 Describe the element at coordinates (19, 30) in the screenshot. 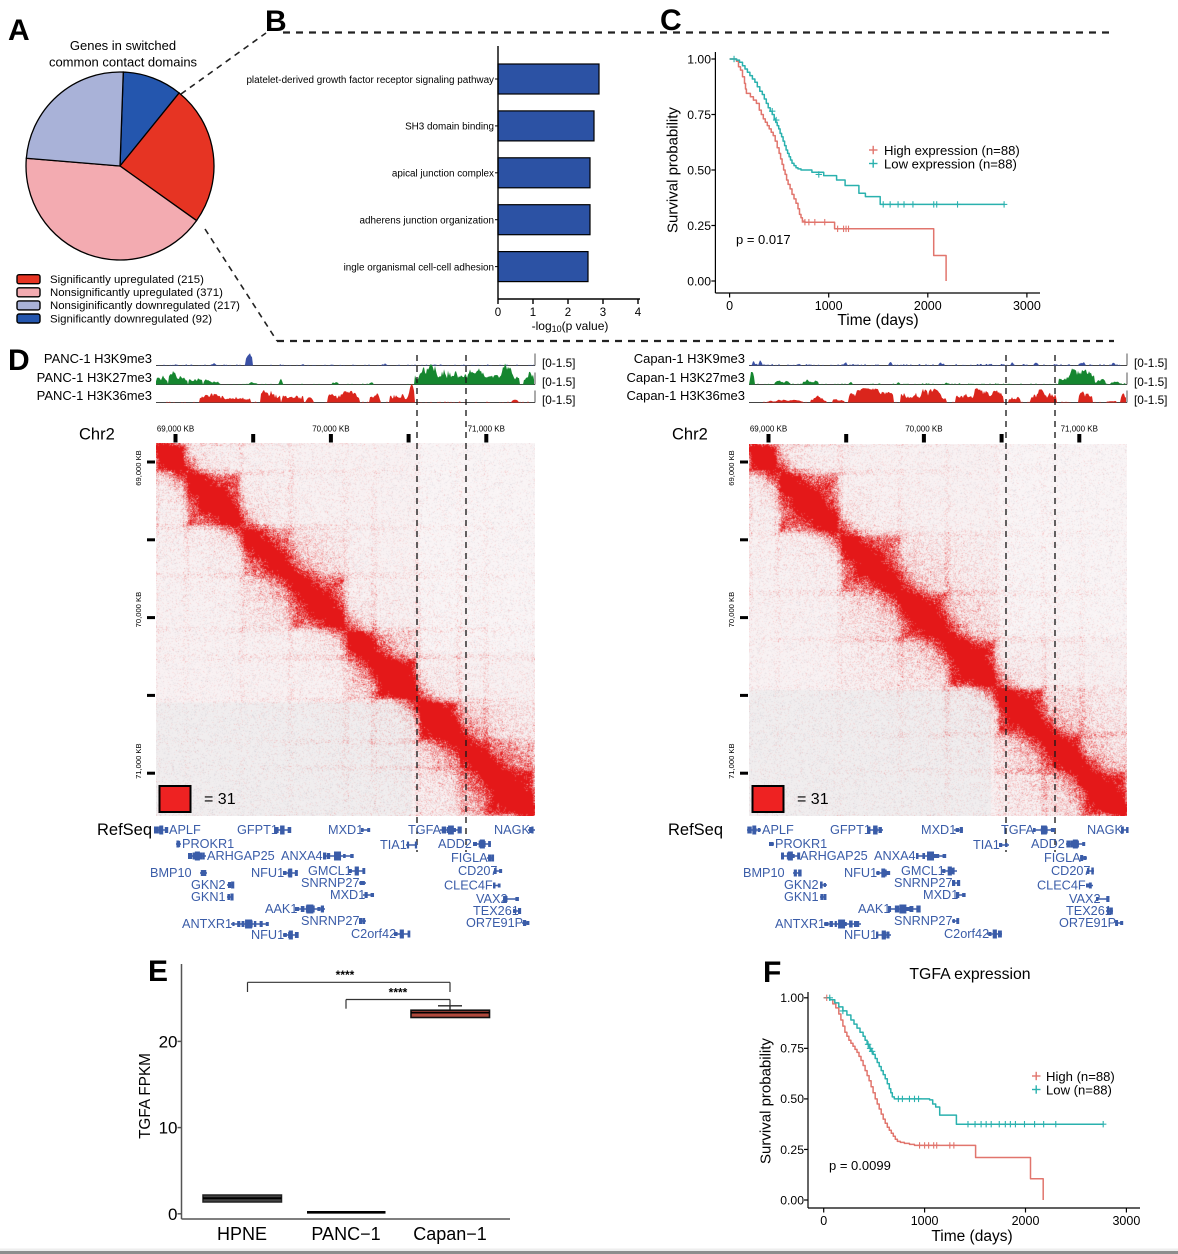

I see `svg-text: A` at that location.